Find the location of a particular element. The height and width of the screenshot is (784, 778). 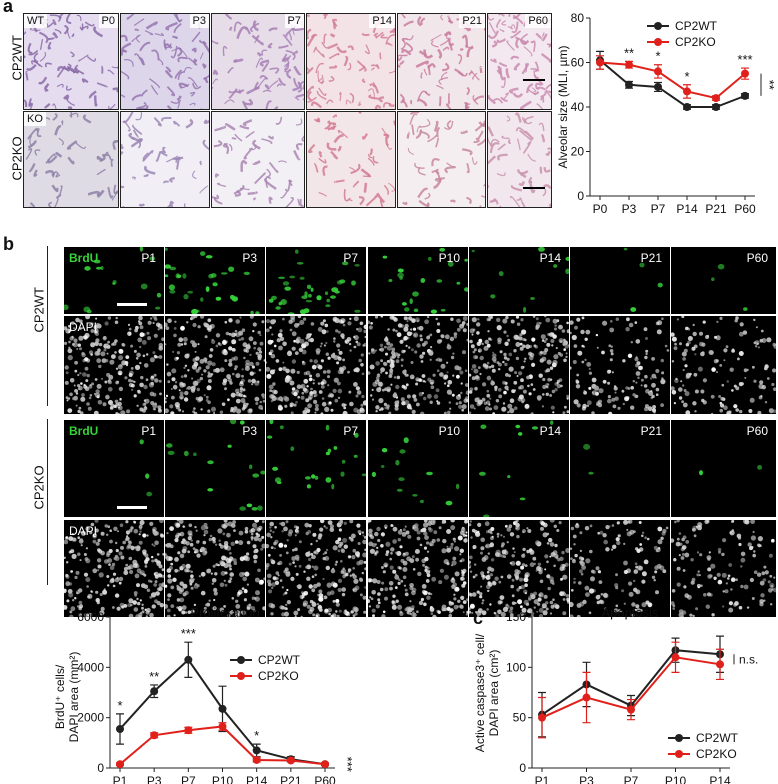

dapi-tile is located at coordinates (620, 568).